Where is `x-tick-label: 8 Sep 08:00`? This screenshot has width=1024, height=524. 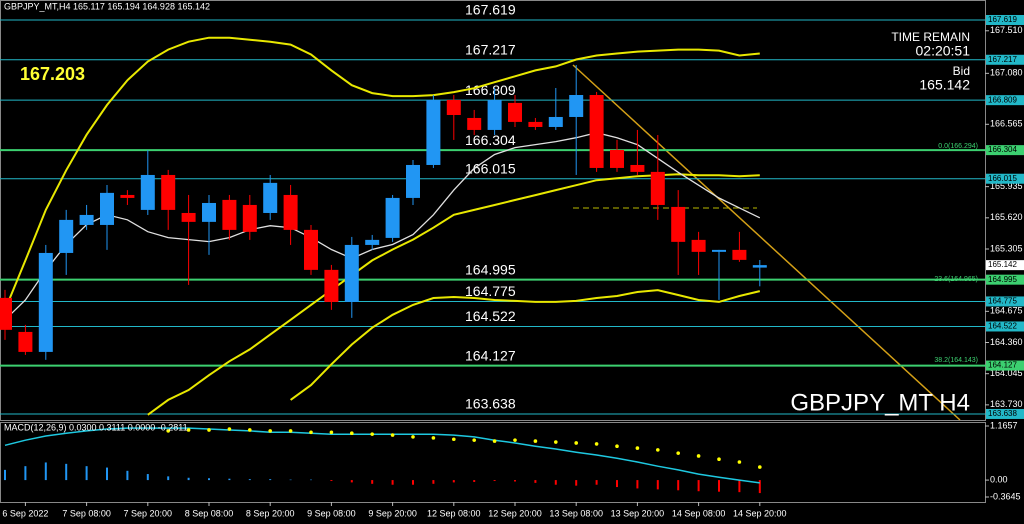 x-tick-label: 8 Sep 08:00 is located at coordinates (209, 513).